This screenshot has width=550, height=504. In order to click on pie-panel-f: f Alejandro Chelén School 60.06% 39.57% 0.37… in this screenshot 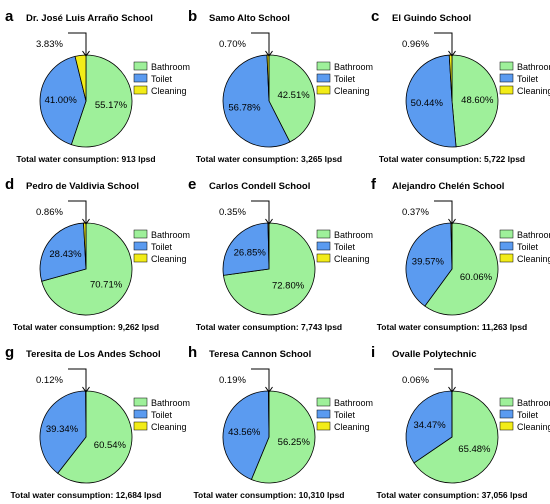, I will do `click(460, 254)`.